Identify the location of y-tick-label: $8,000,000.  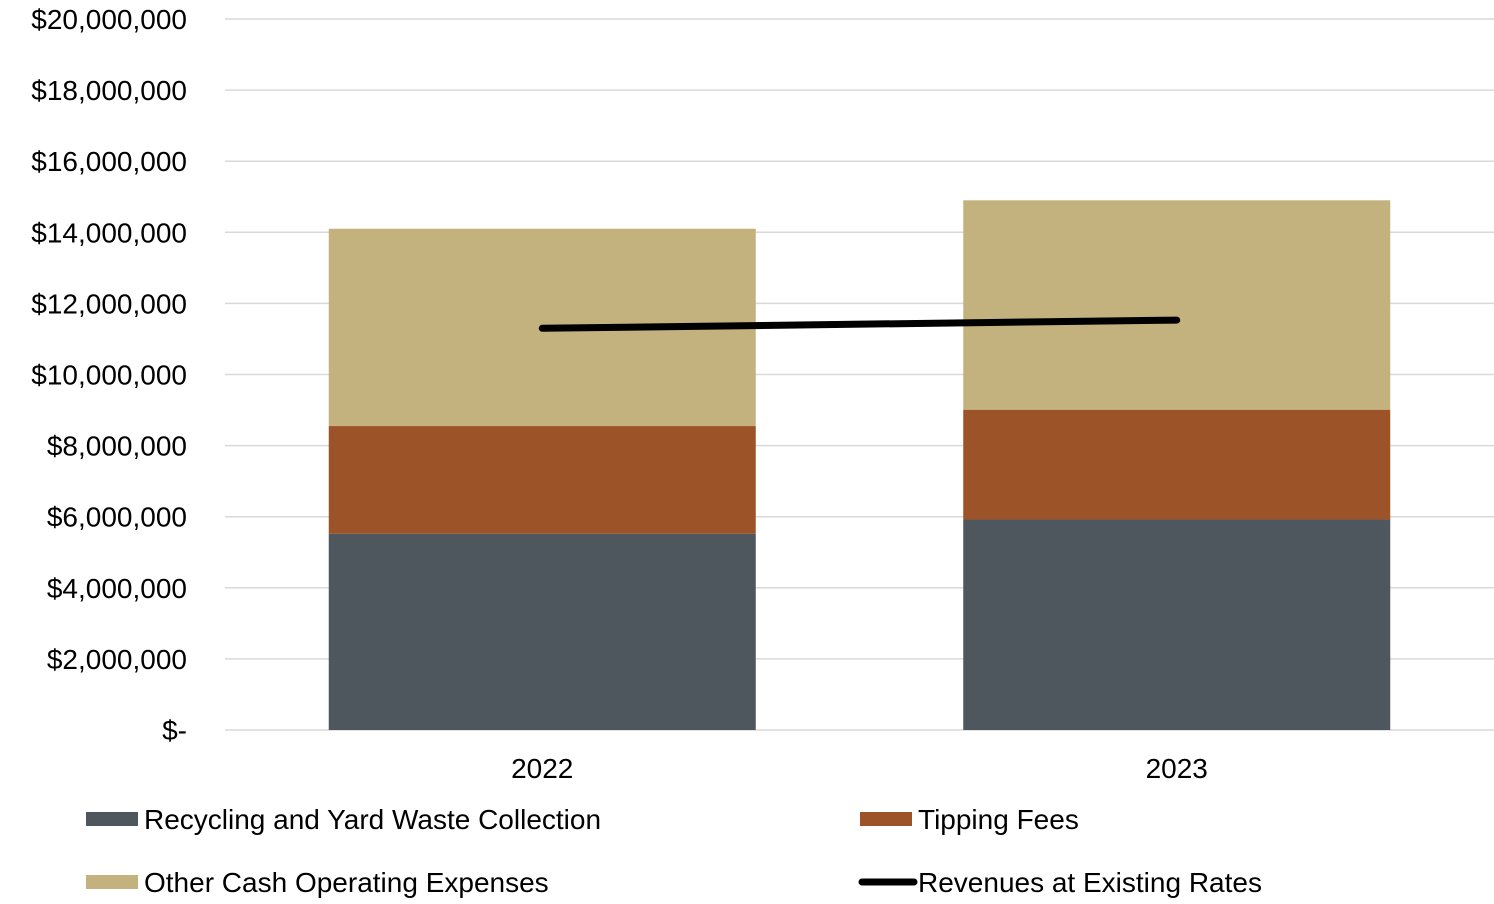
(117, 446).